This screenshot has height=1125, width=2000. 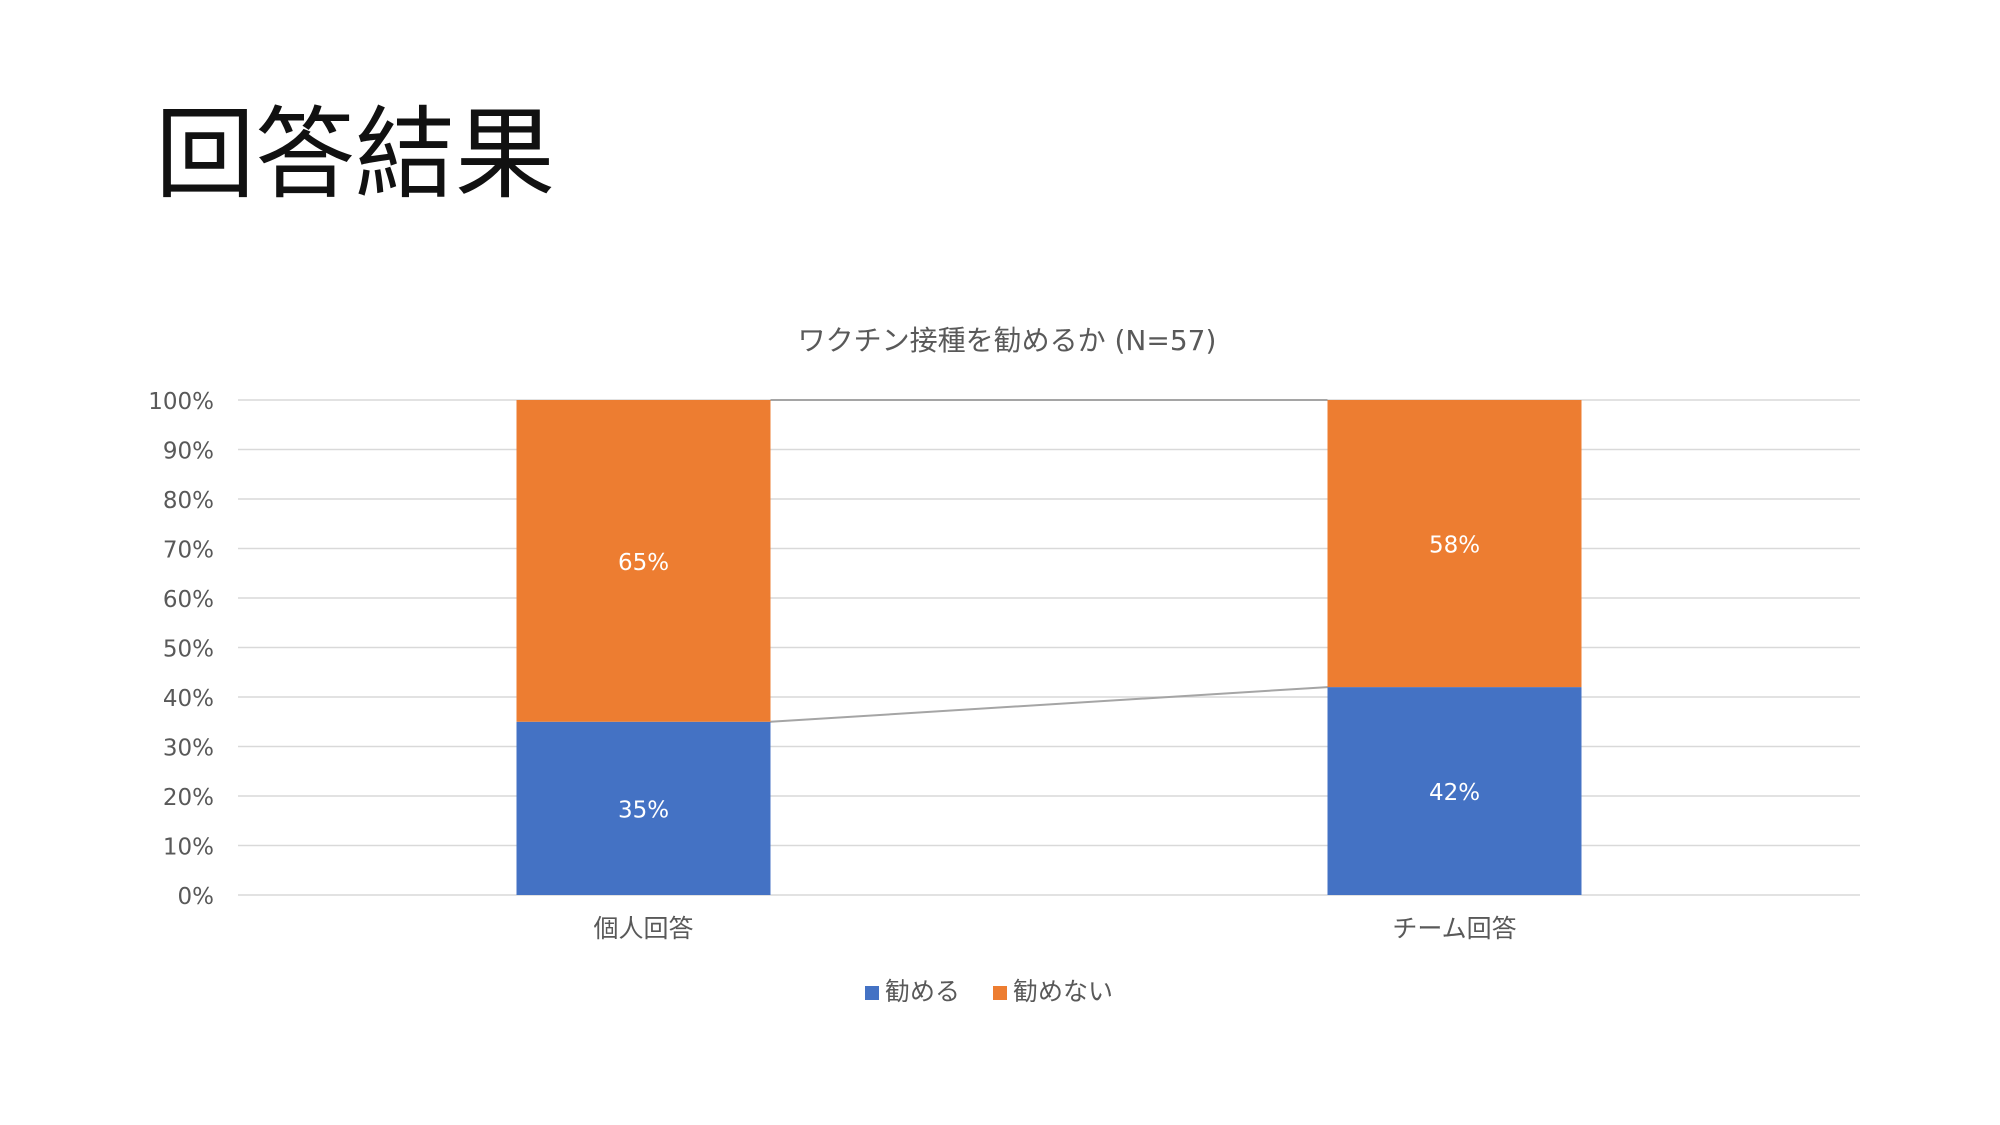 I want to click on data-label: 58%, so click(x=1454, y=546).